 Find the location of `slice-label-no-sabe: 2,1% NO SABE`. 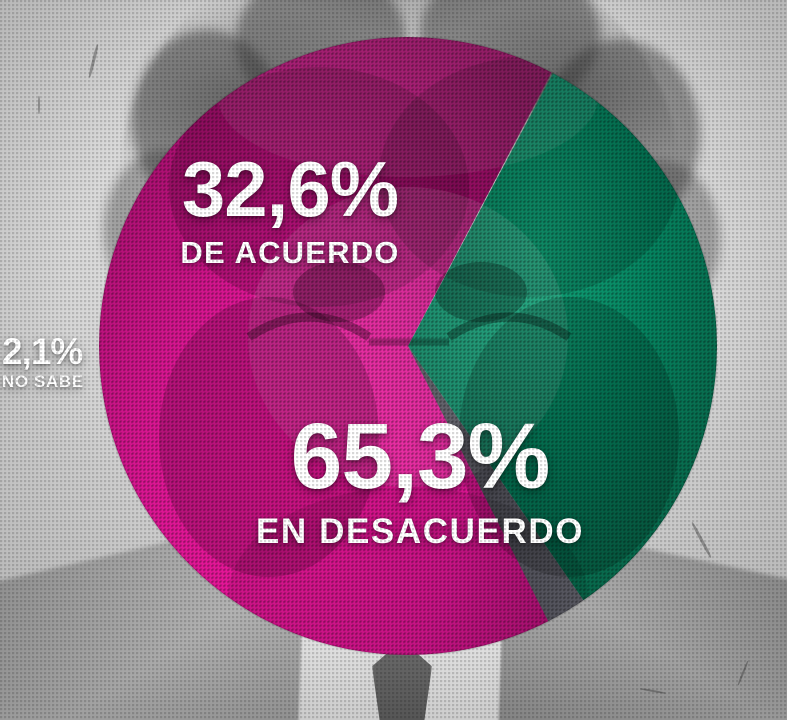

slice-label-no-sabe: 2,1% NO SABE is located at coordinates (54, 361).